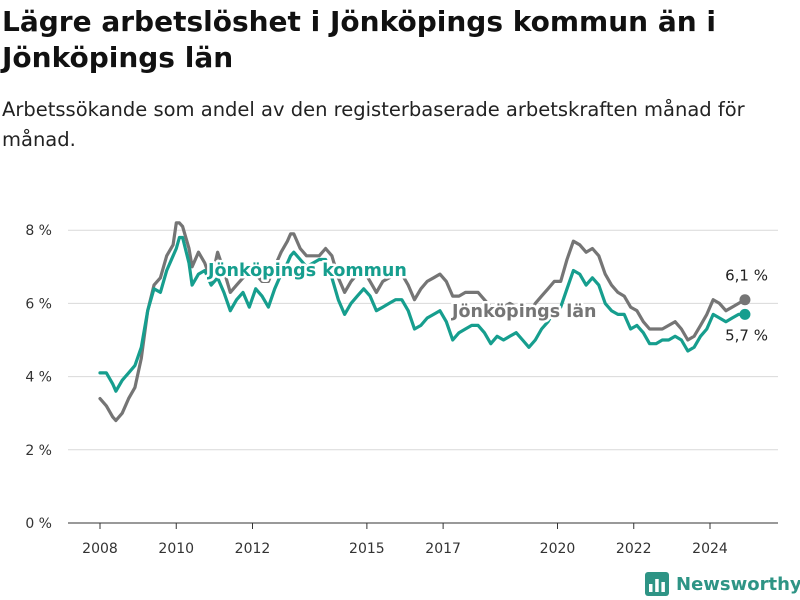 The height and width of the screenshot is (600, 800). Describe the element at coordinates (634, 549) in the screenshot. I see `x-tick-label: 2022` at that location.